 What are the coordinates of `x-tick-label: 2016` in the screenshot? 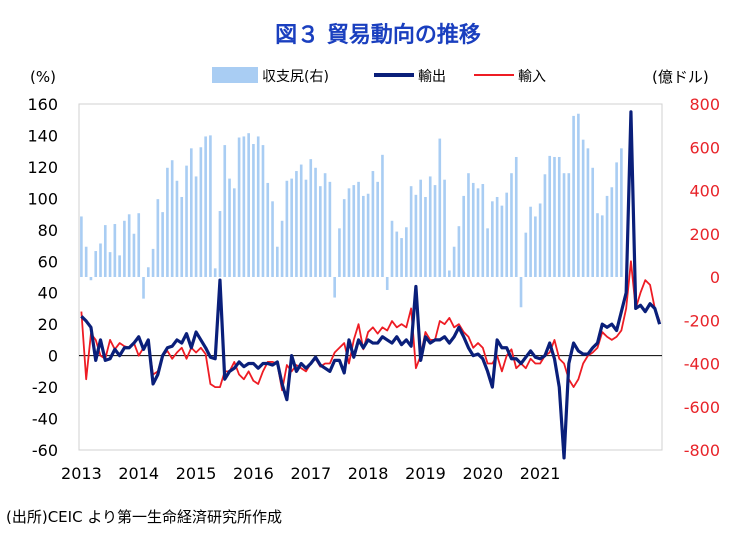 It's located at (253, 473).